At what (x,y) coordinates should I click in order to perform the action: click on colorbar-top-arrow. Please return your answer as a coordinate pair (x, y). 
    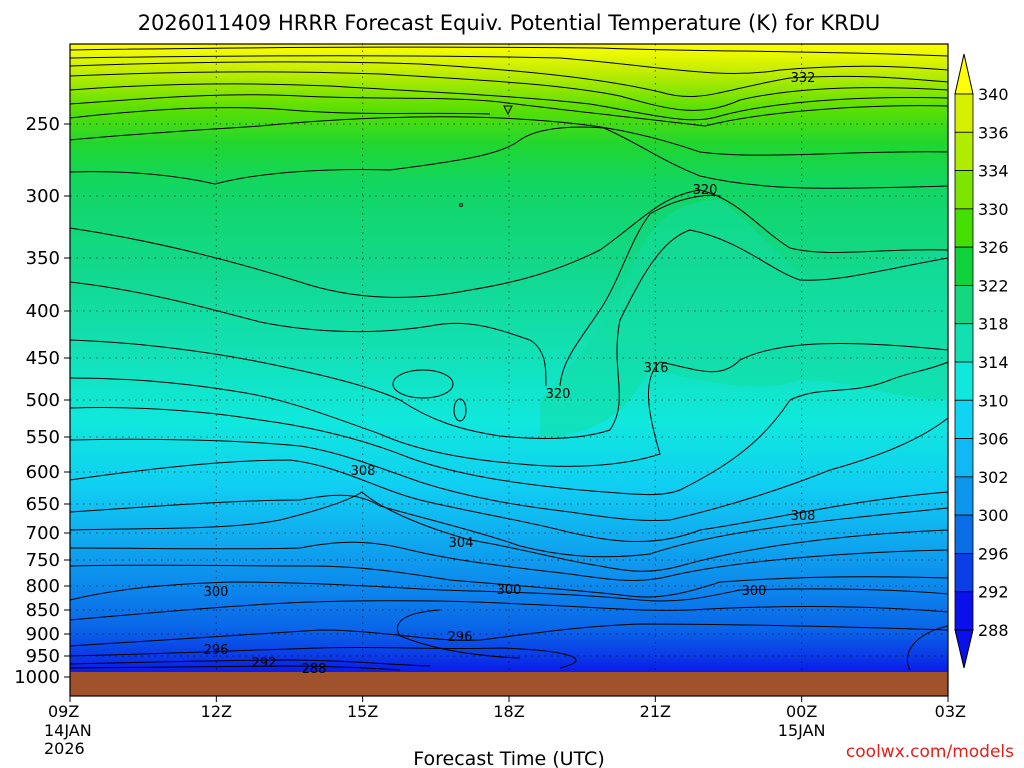
    Looking at the image, I should click on (964, 74).